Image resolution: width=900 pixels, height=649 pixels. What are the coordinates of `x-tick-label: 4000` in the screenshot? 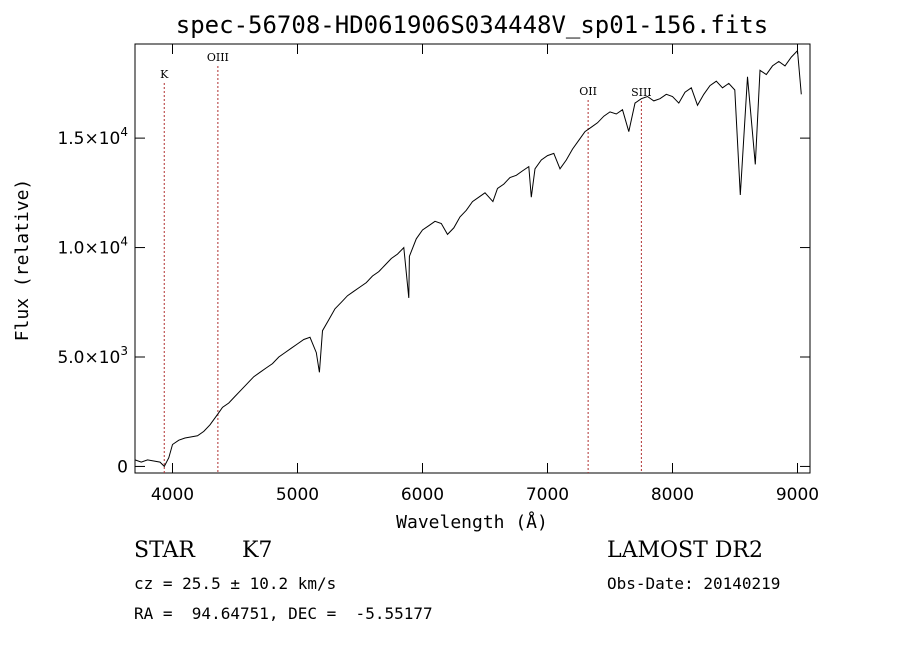 It's located at (172, 495).